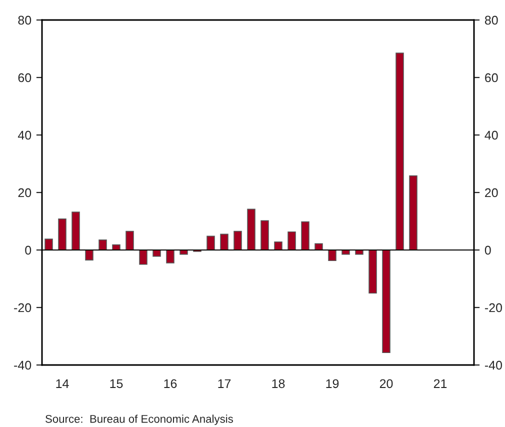 The height and width of the screenshot is (427, 505). What do you see at coordinates (116, 383) in the screenshot?
I see `x-tick-label: 15` at bounding box center [116, 383].